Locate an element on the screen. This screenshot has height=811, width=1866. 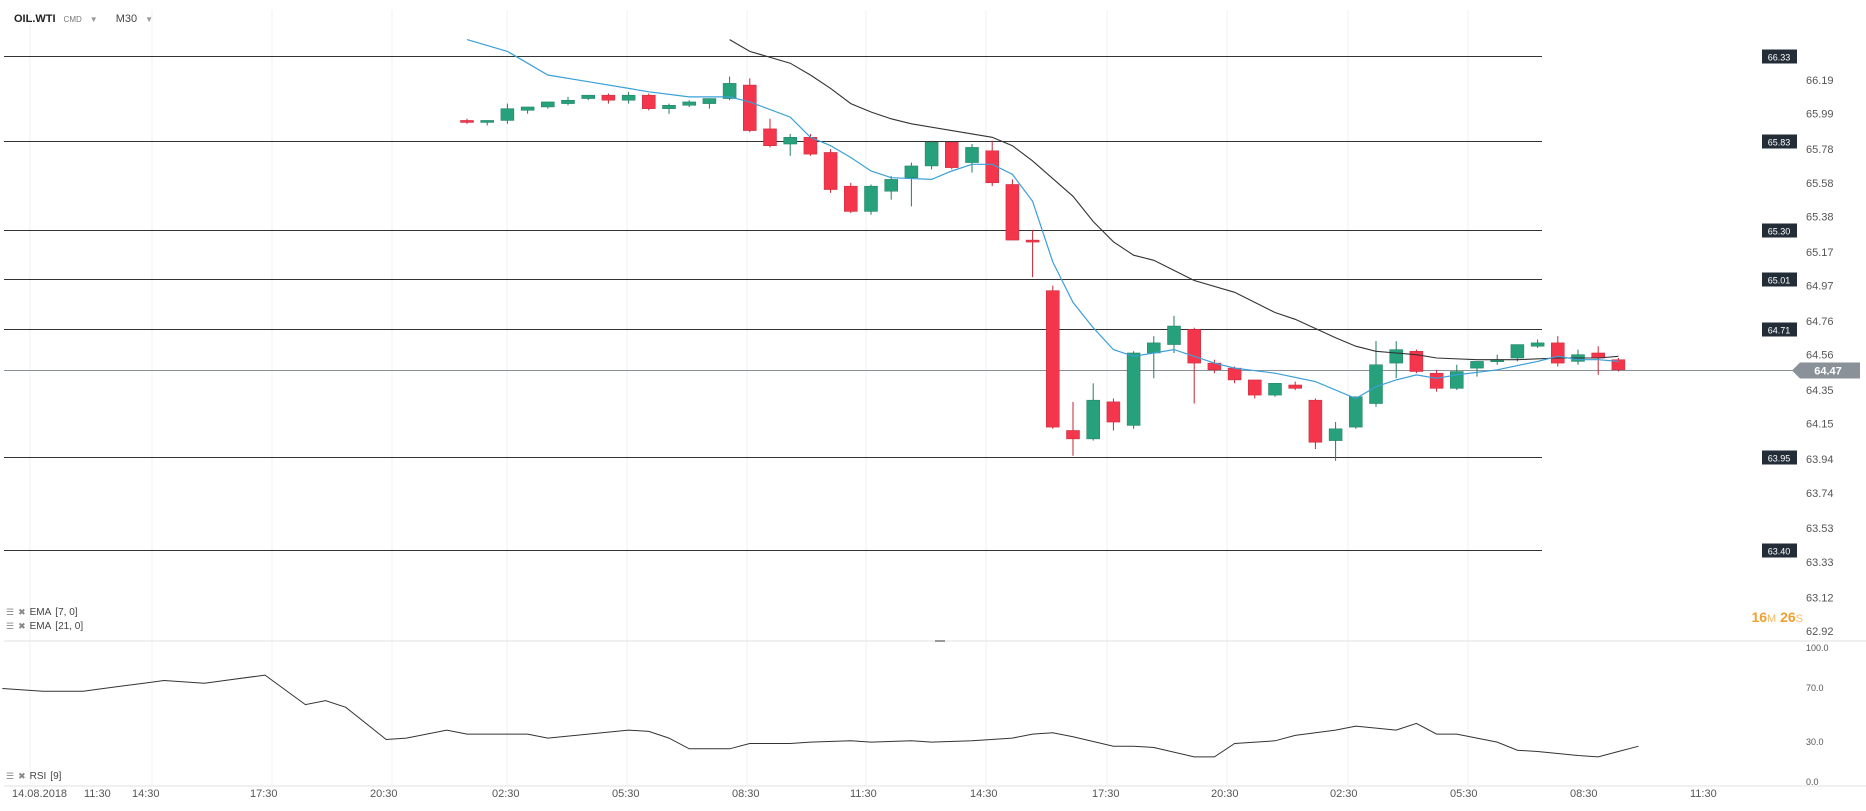
candle-countdown: 16M 26S is located at coordinates (1777, 617).